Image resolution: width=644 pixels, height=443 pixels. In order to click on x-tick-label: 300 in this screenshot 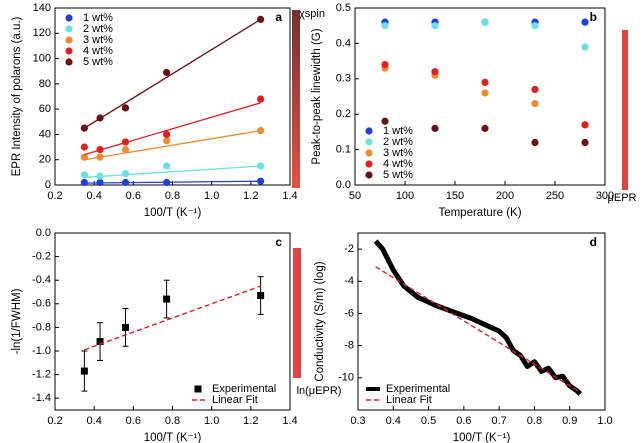, I will do `click(605, 196)`.